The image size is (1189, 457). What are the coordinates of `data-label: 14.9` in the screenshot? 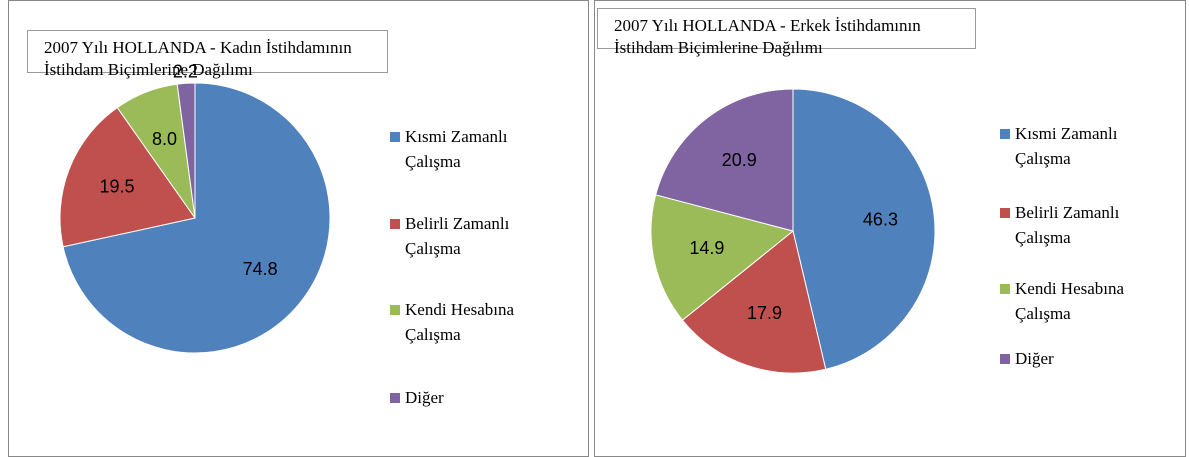 It's located at (706, 248).